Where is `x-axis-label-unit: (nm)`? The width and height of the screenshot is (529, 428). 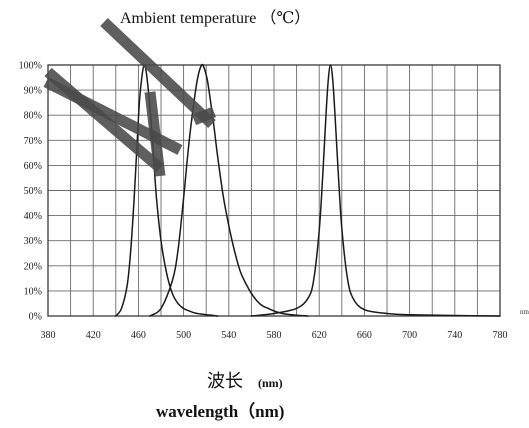
x-axis-label-unit: (nm) is located at coordinates (270, 383).